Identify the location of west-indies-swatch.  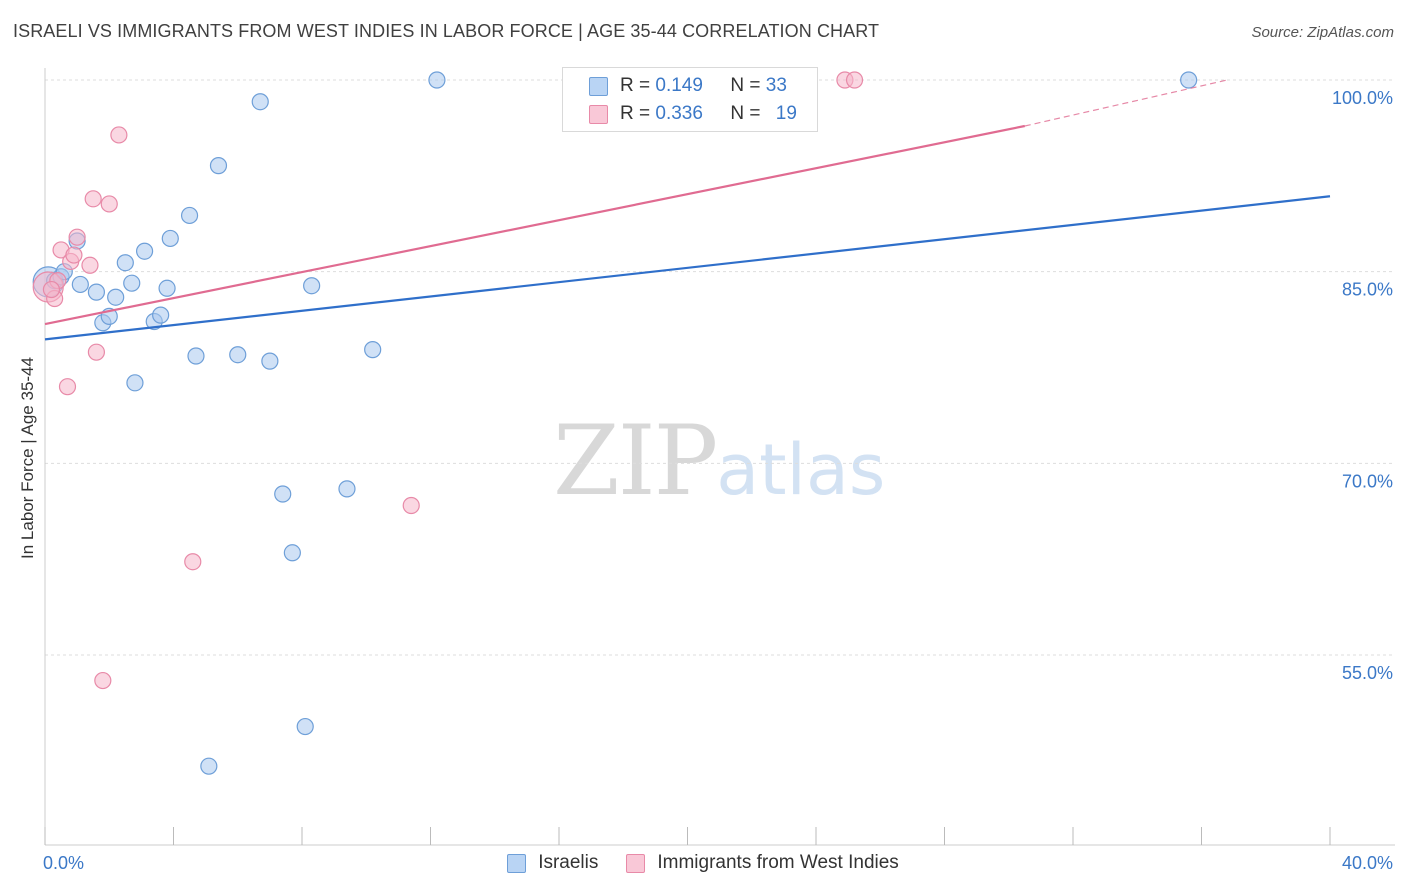
(598, 114).